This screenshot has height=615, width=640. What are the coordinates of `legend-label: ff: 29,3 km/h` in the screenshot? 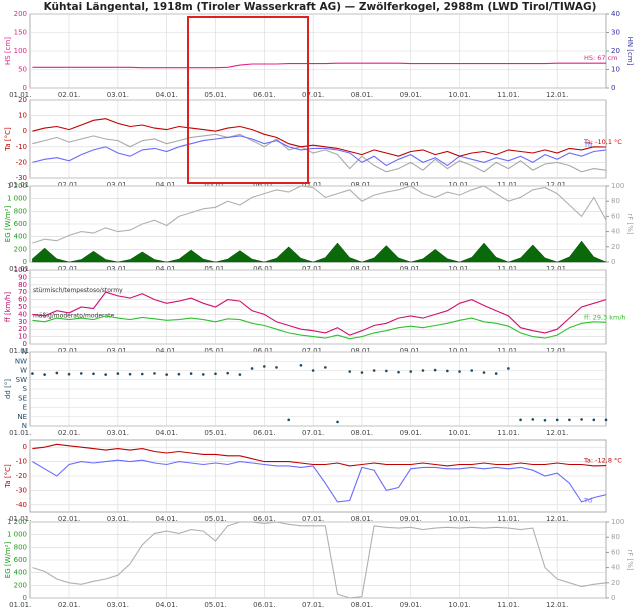 It's located at (605, 317).